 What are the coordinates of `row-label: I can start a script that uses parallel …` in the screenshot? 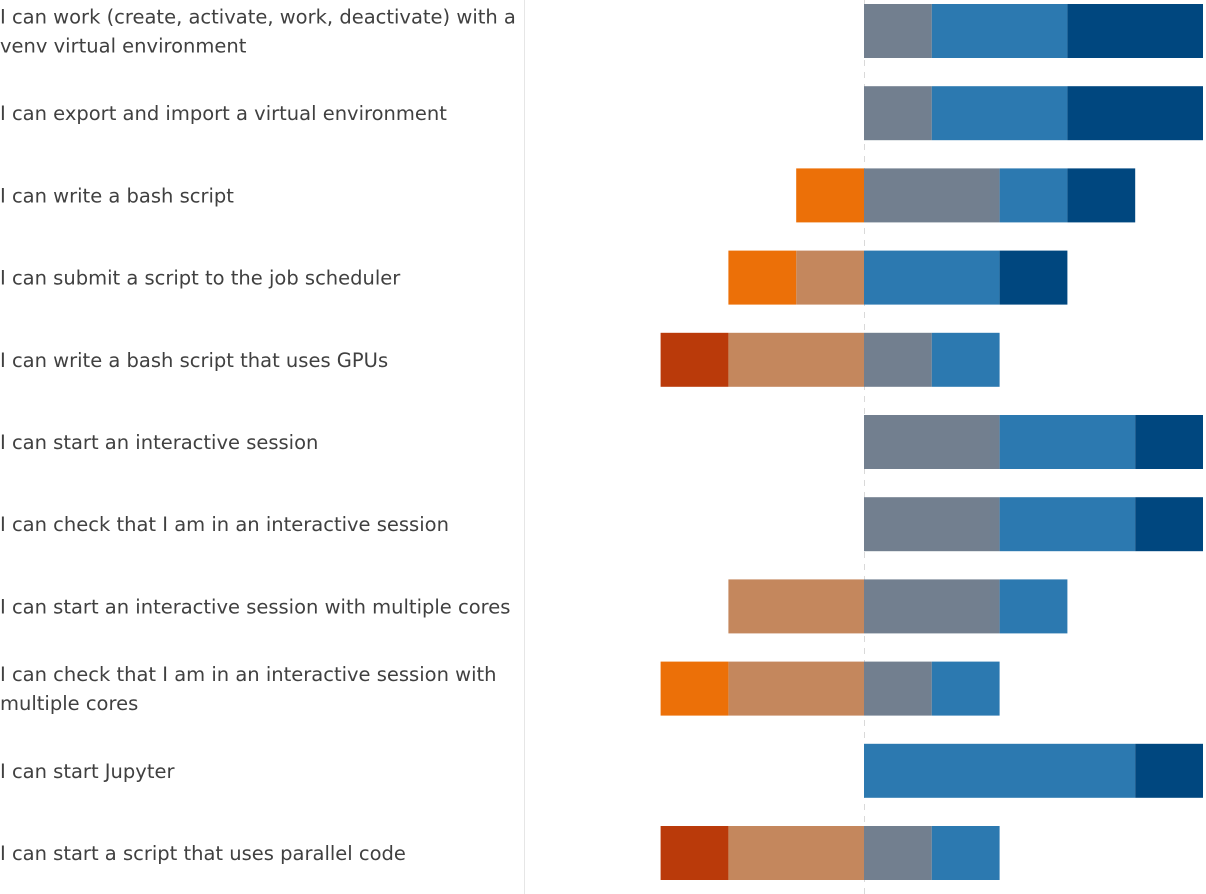 It's located at (203, 853).